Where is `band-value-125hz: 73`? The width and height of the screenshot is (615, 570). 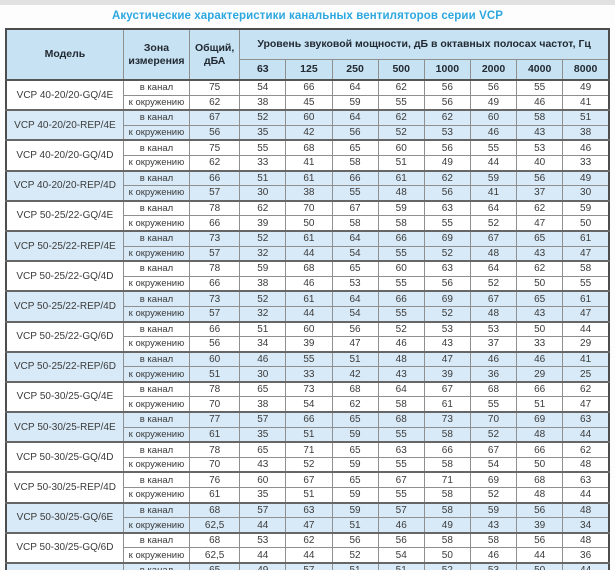
band-value-125hz: 73 is located at coordinates (309, 389).